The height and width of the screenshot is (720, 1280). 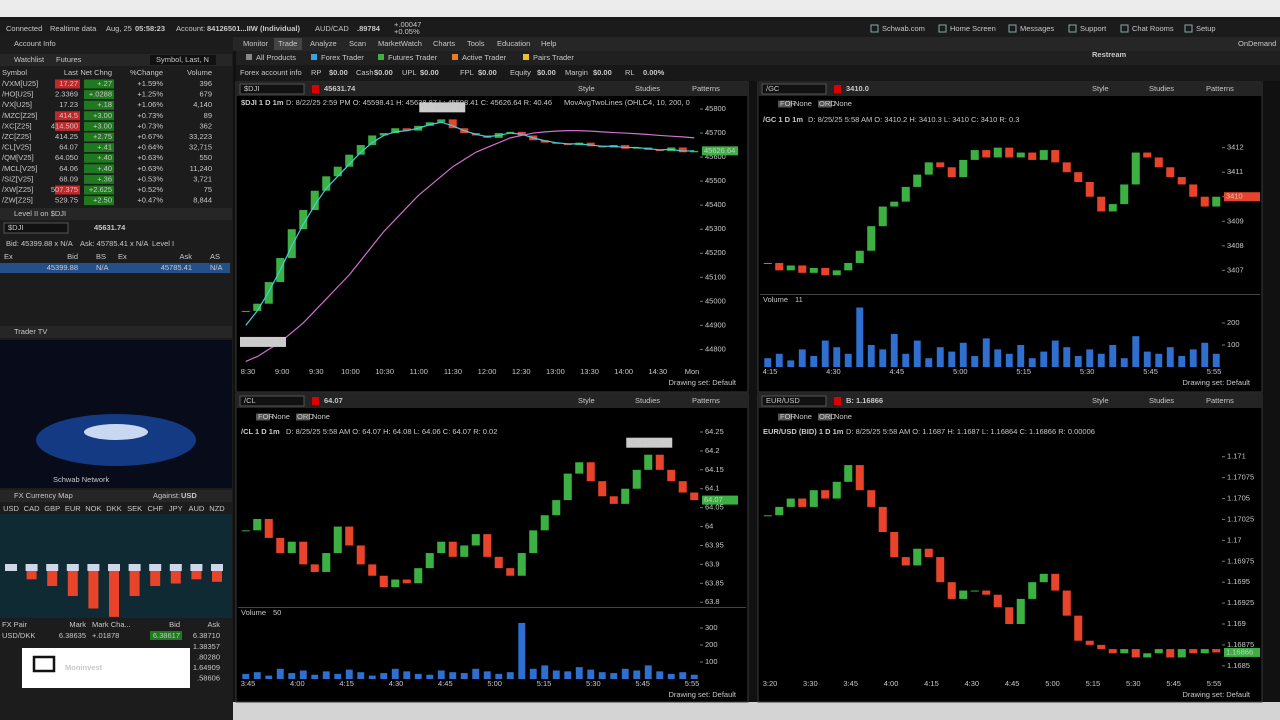 What do you see at coordinates (17, 189) in the screenshot?
I see `watchlist-cell: /XW[Z25]` at bounding box center [17, 189].